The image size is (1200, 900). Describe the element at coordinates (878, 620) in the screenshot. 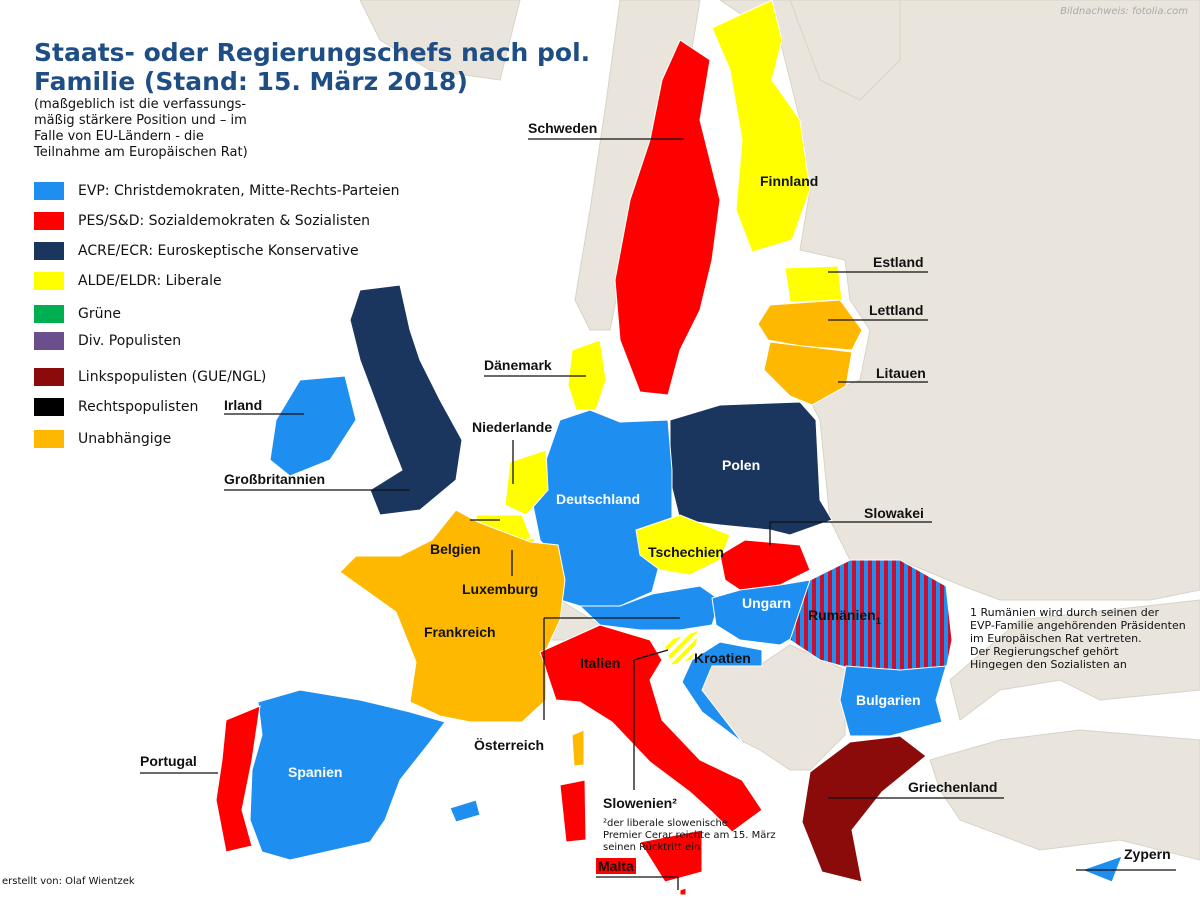

I see `label-rumaenien-sup: 1` at that location.